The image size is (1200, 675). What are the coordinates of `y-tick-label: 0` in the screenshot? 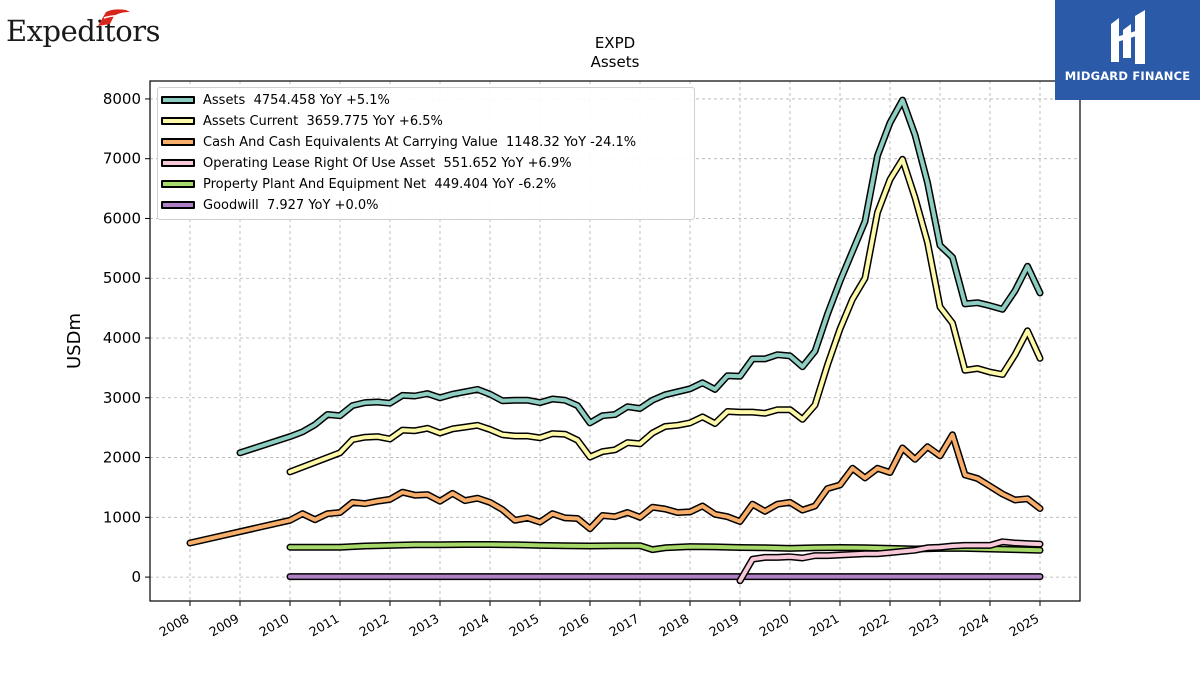 It's located at (136, 577).